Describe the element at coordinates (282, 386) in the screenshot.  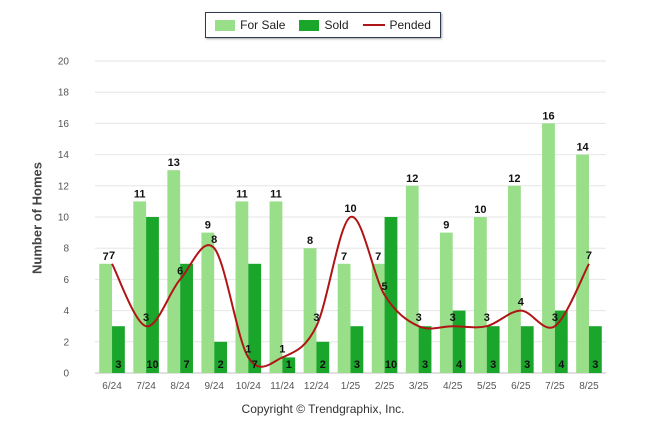
I see `x-tick-label: 11/24` at that location.